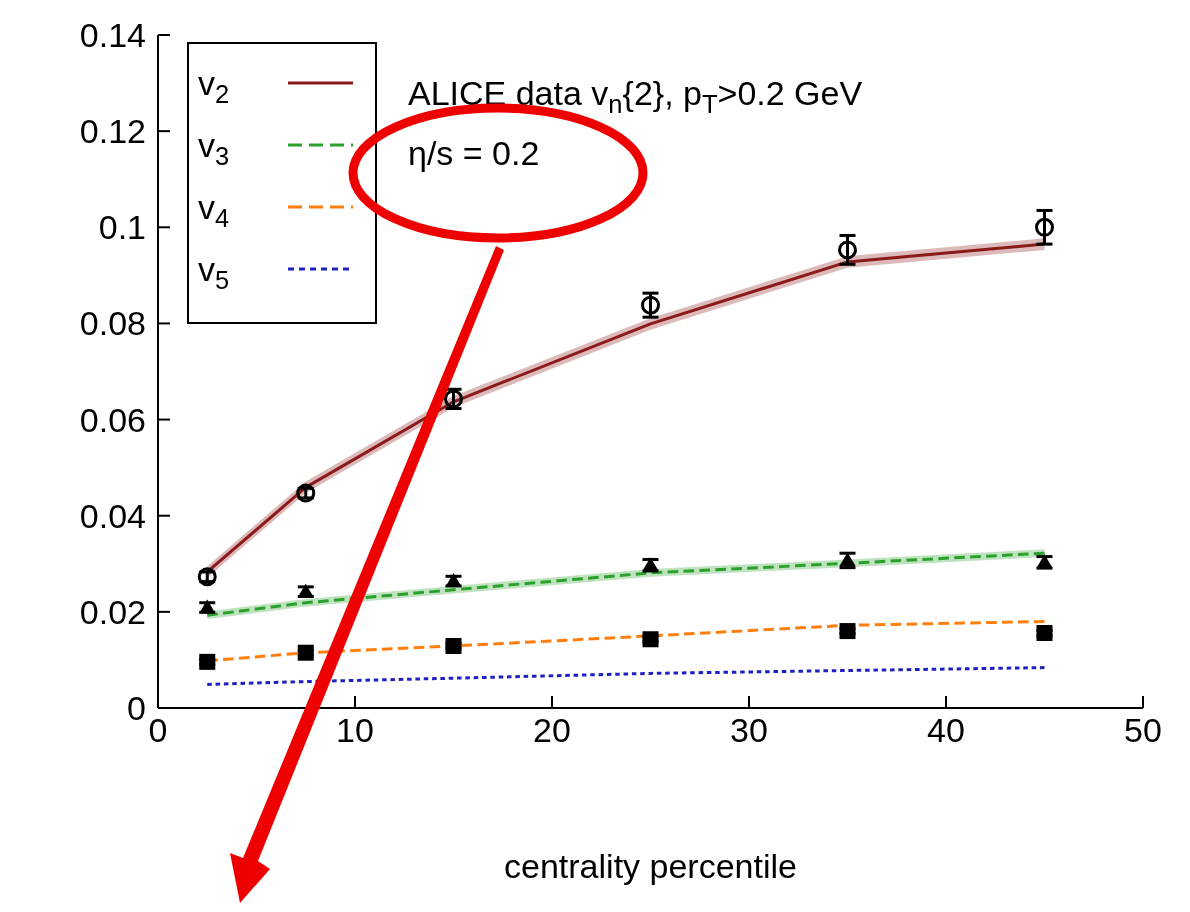  Describe the element at coordinates (650, 866) in the screenshot. I see `x-axis-title: centrality percentile` at that location.